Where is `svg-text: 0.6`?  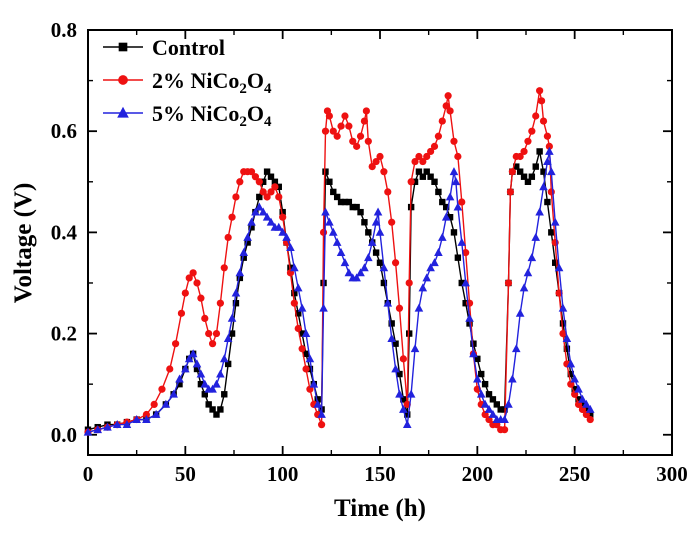 svg-text: 0.6 is located at coordinates (64, 131).